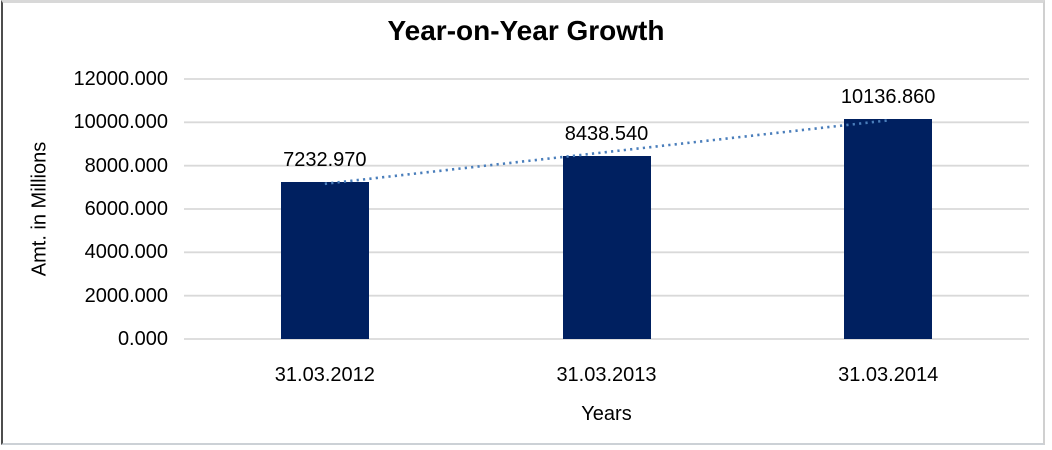 This screenshot has width=1052, height=450. I want to click on y-axis-tick-label: 10000.000, so click(120, 122).